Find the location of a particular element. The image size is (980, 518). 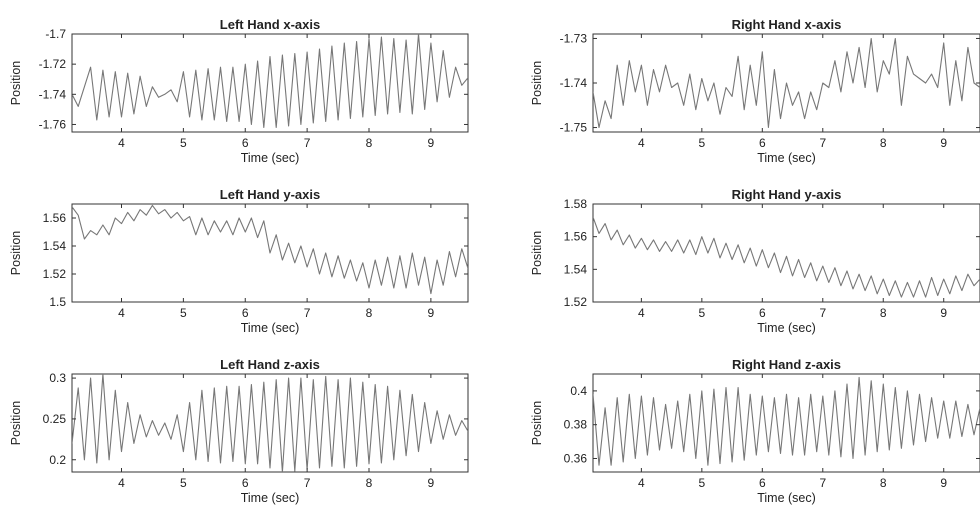

left-hand-x-xtick-label: 8 is located at coordinates (369, 143).